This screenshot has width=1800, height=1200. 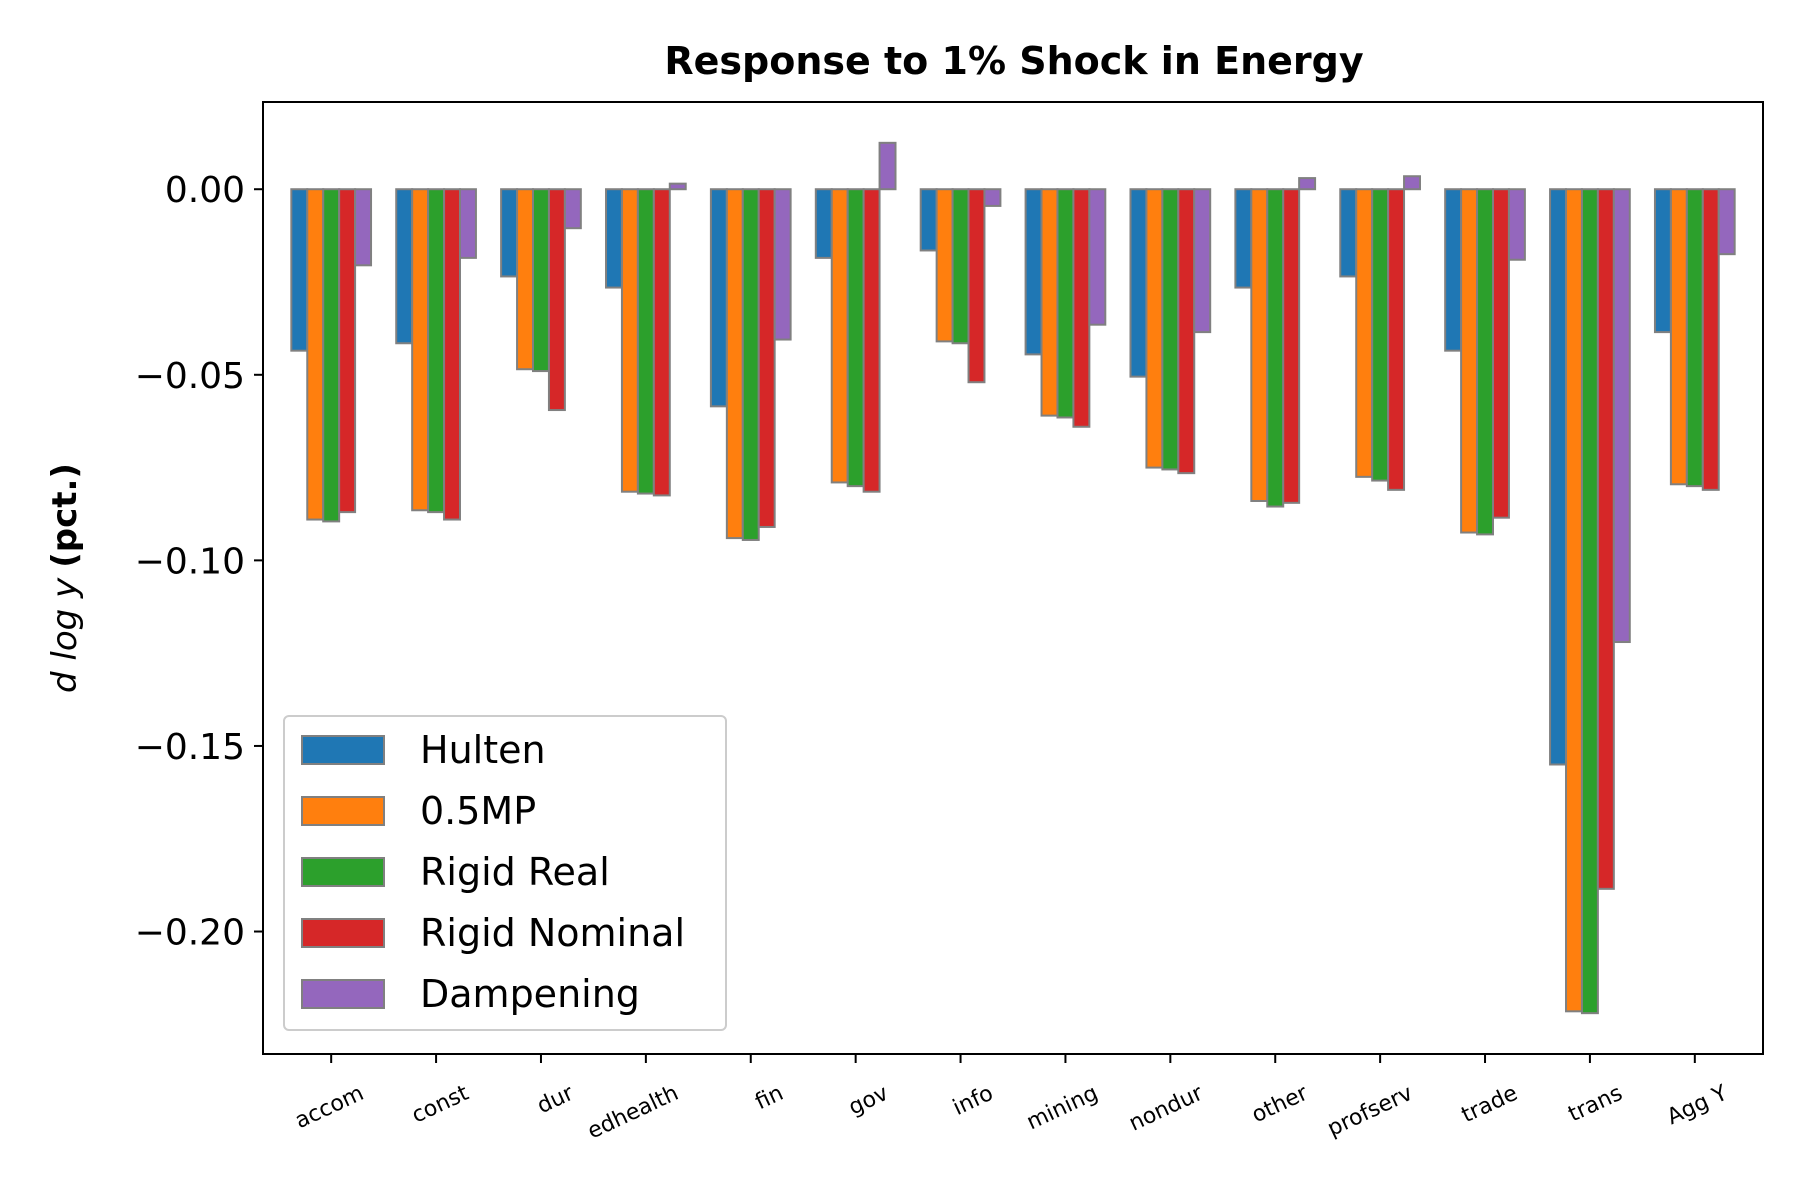 I want to click on bar-trade-hulten, so click(x=1453, y=270).